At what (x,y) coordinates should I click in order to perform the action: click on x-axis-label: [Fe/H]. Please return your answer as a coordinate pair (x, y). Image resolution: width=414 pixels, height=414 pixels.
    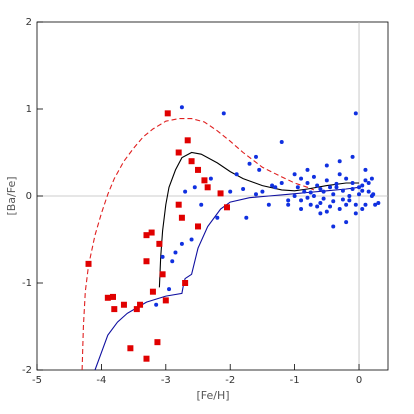
    Looking at the image, I should click on (212, 395).